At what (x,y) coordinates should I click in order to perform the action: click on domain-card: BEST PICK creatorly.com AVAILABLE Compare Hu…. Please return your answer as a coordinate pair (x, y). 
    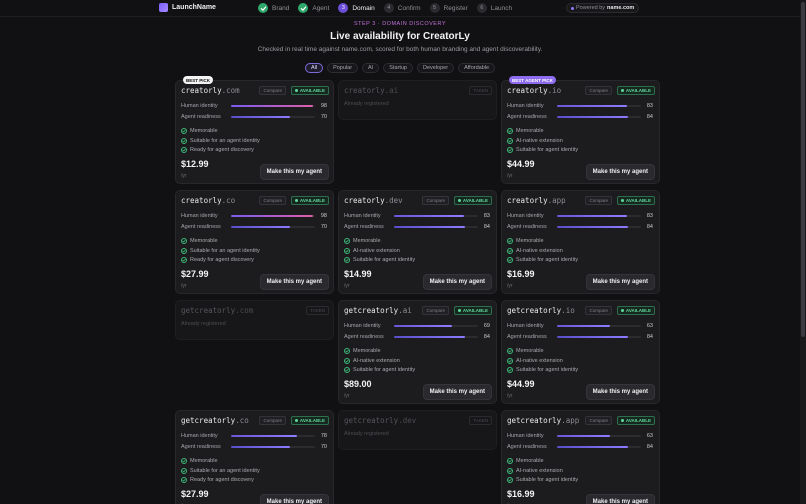
    Looking at the image, I should click on (254, 130).